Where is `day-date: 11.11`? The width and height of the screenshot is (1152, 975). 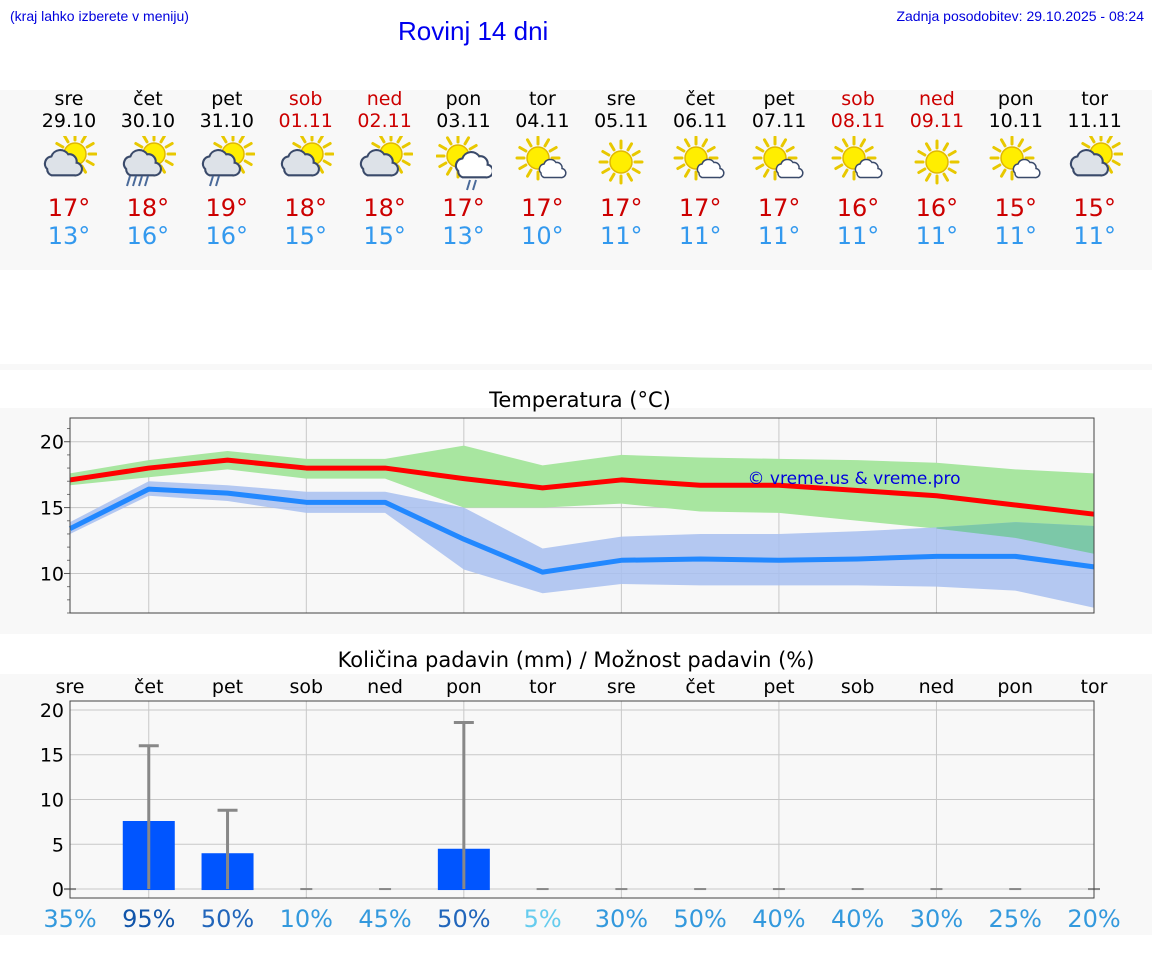 day-date: 11.11 is located at coordinates (1094, 121).